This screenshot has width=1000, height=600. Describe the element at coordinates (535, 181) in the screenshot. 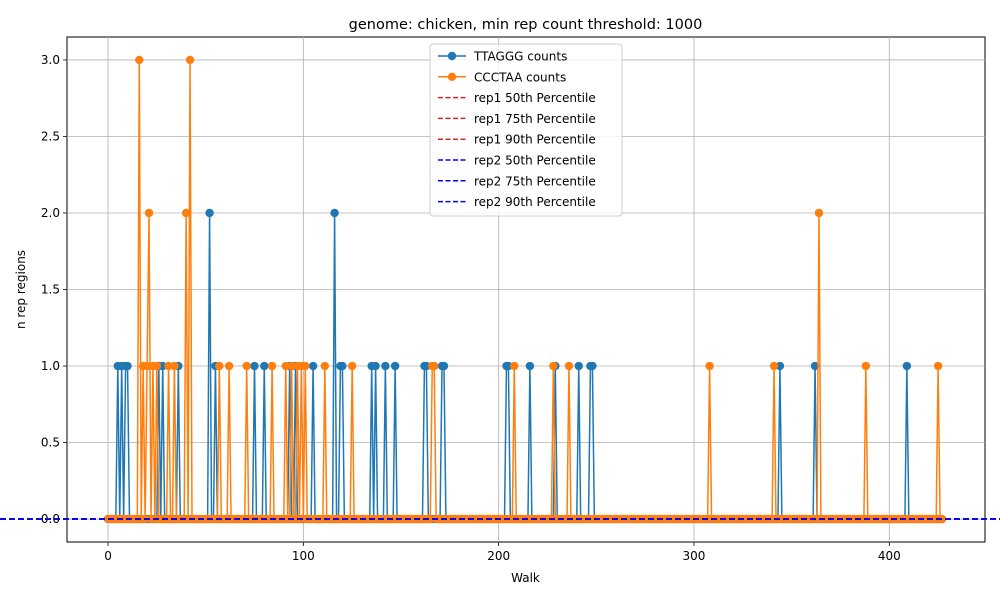

I see `legend-label: rep2 75th Percentile` at that location.